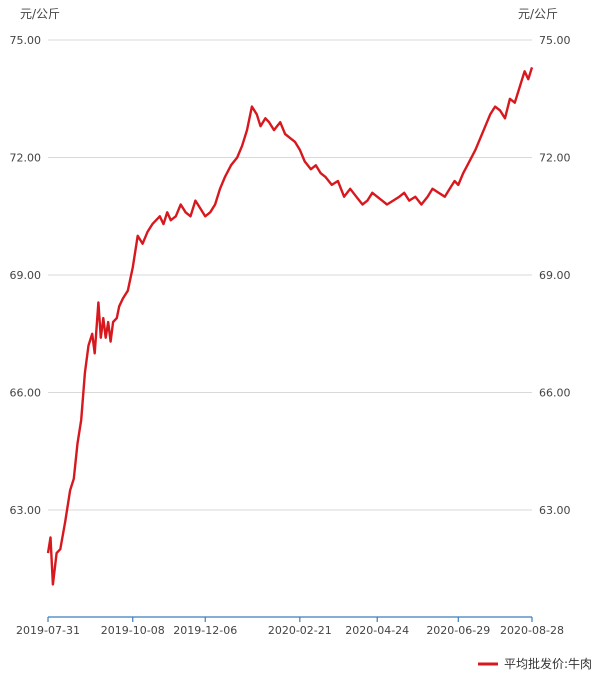 The width and height of the screenshot is (600, 675). What do you see at coordinates (532, 630) in the screenshot?
I see `x-tick-label: 2020-08-28` at bounding box center [532, 630].